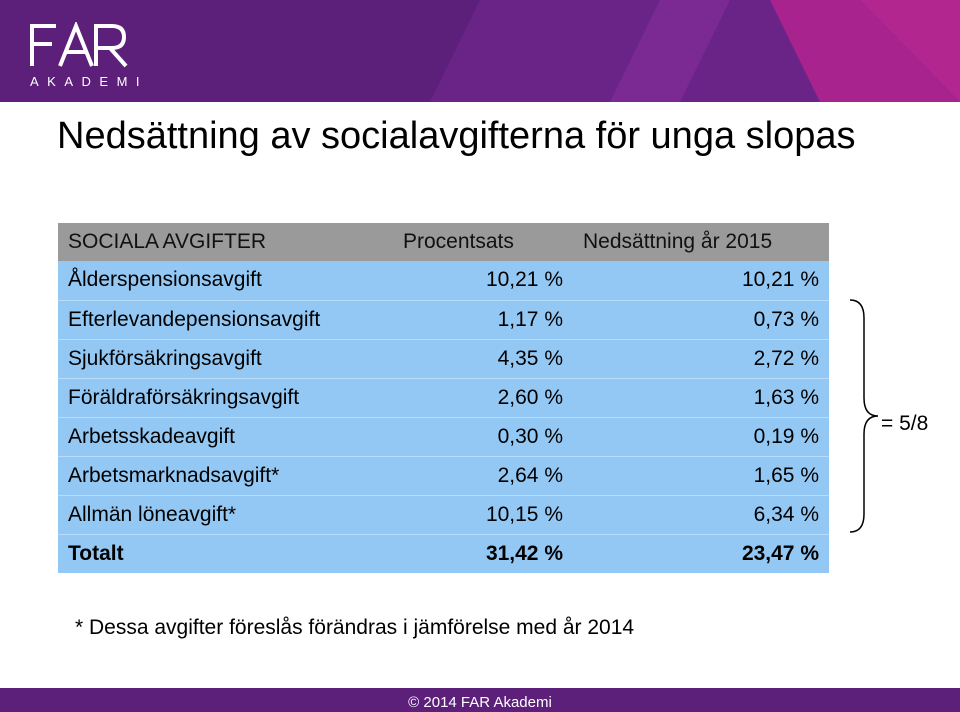 The height and width of the screenshot is (712, 960). What do you see at coordinates (483, 475) in the screenshot?
I see `fee-rate: 2,64 %` at bounding box center [483, 475].